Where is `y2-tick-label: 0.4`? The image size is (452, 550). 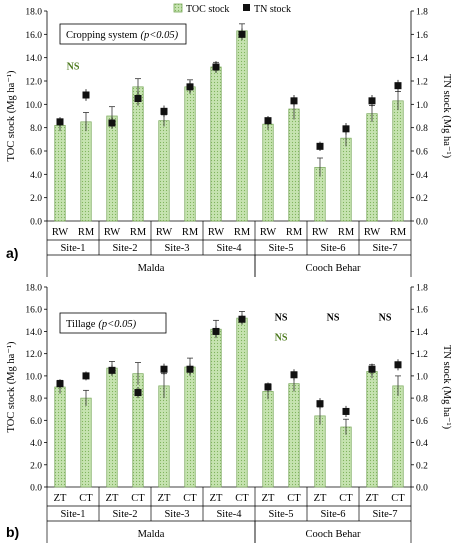 y2-tick-label: 0.4 is located at coordinates (422, 176).